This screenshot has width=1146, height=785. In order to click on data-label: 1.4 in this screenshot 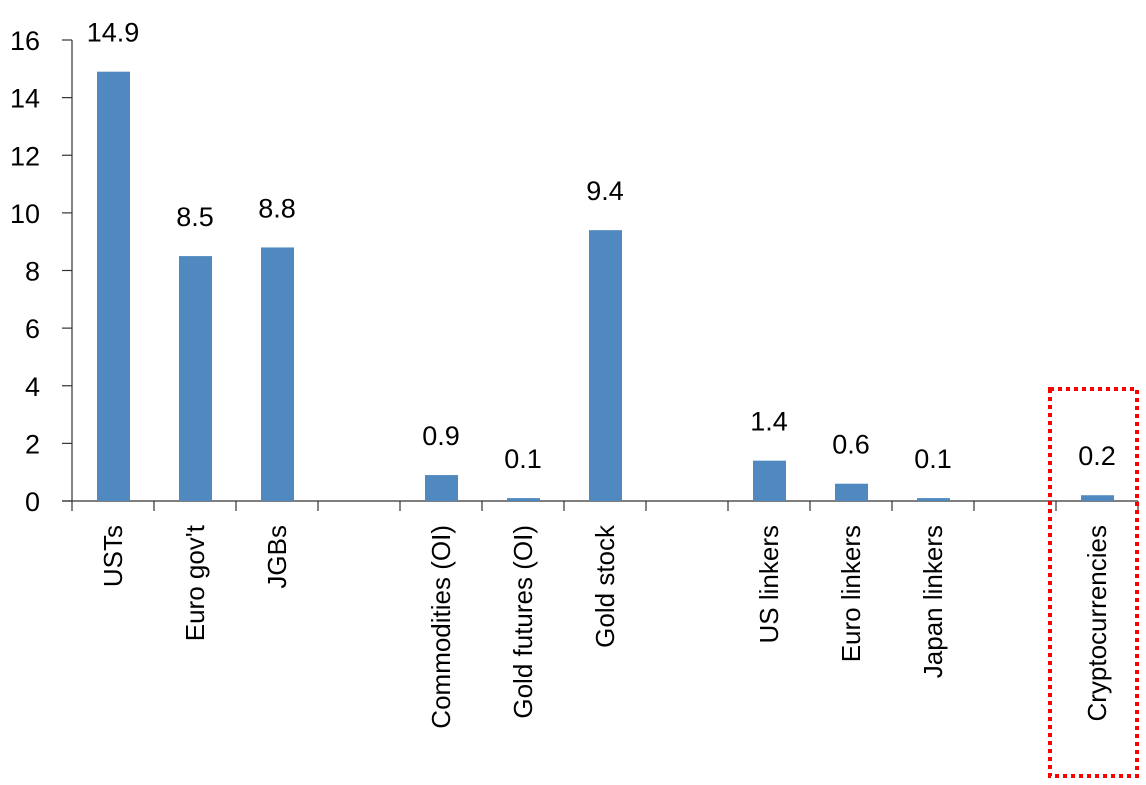, I will do `click(769, 422)`.